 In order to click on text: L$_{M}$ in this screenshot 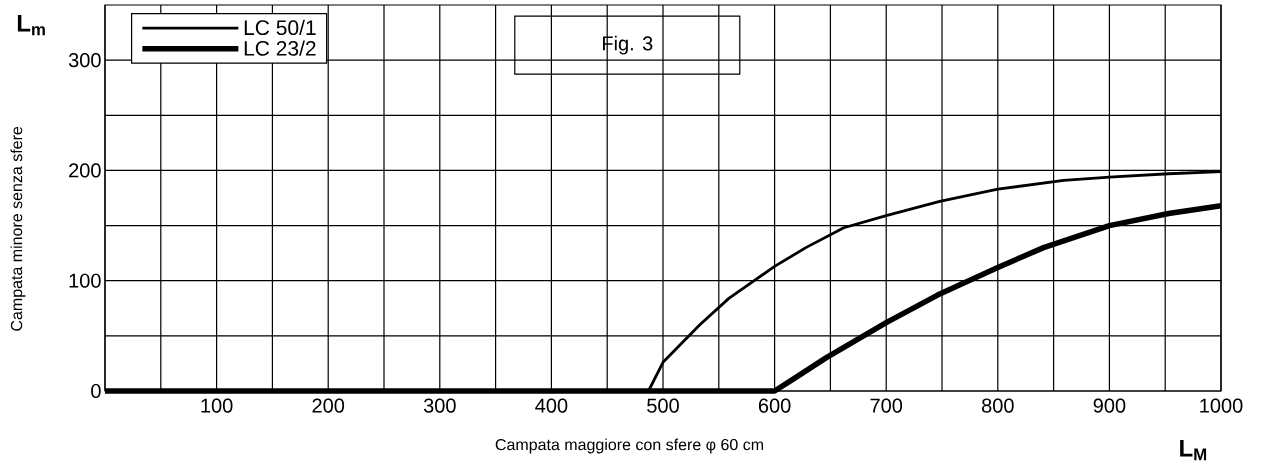, I will do `click(1193, 450)`.